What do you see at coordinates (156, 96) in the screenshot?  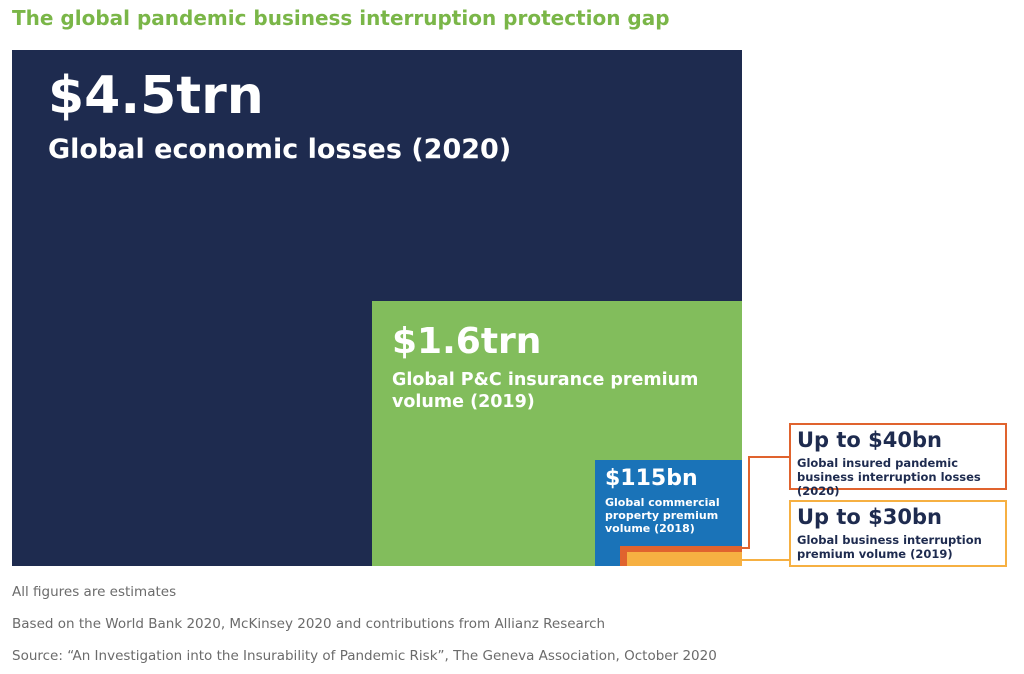 I see `value-economic-losses: $4.5trn` at bounding box center [156, 96].